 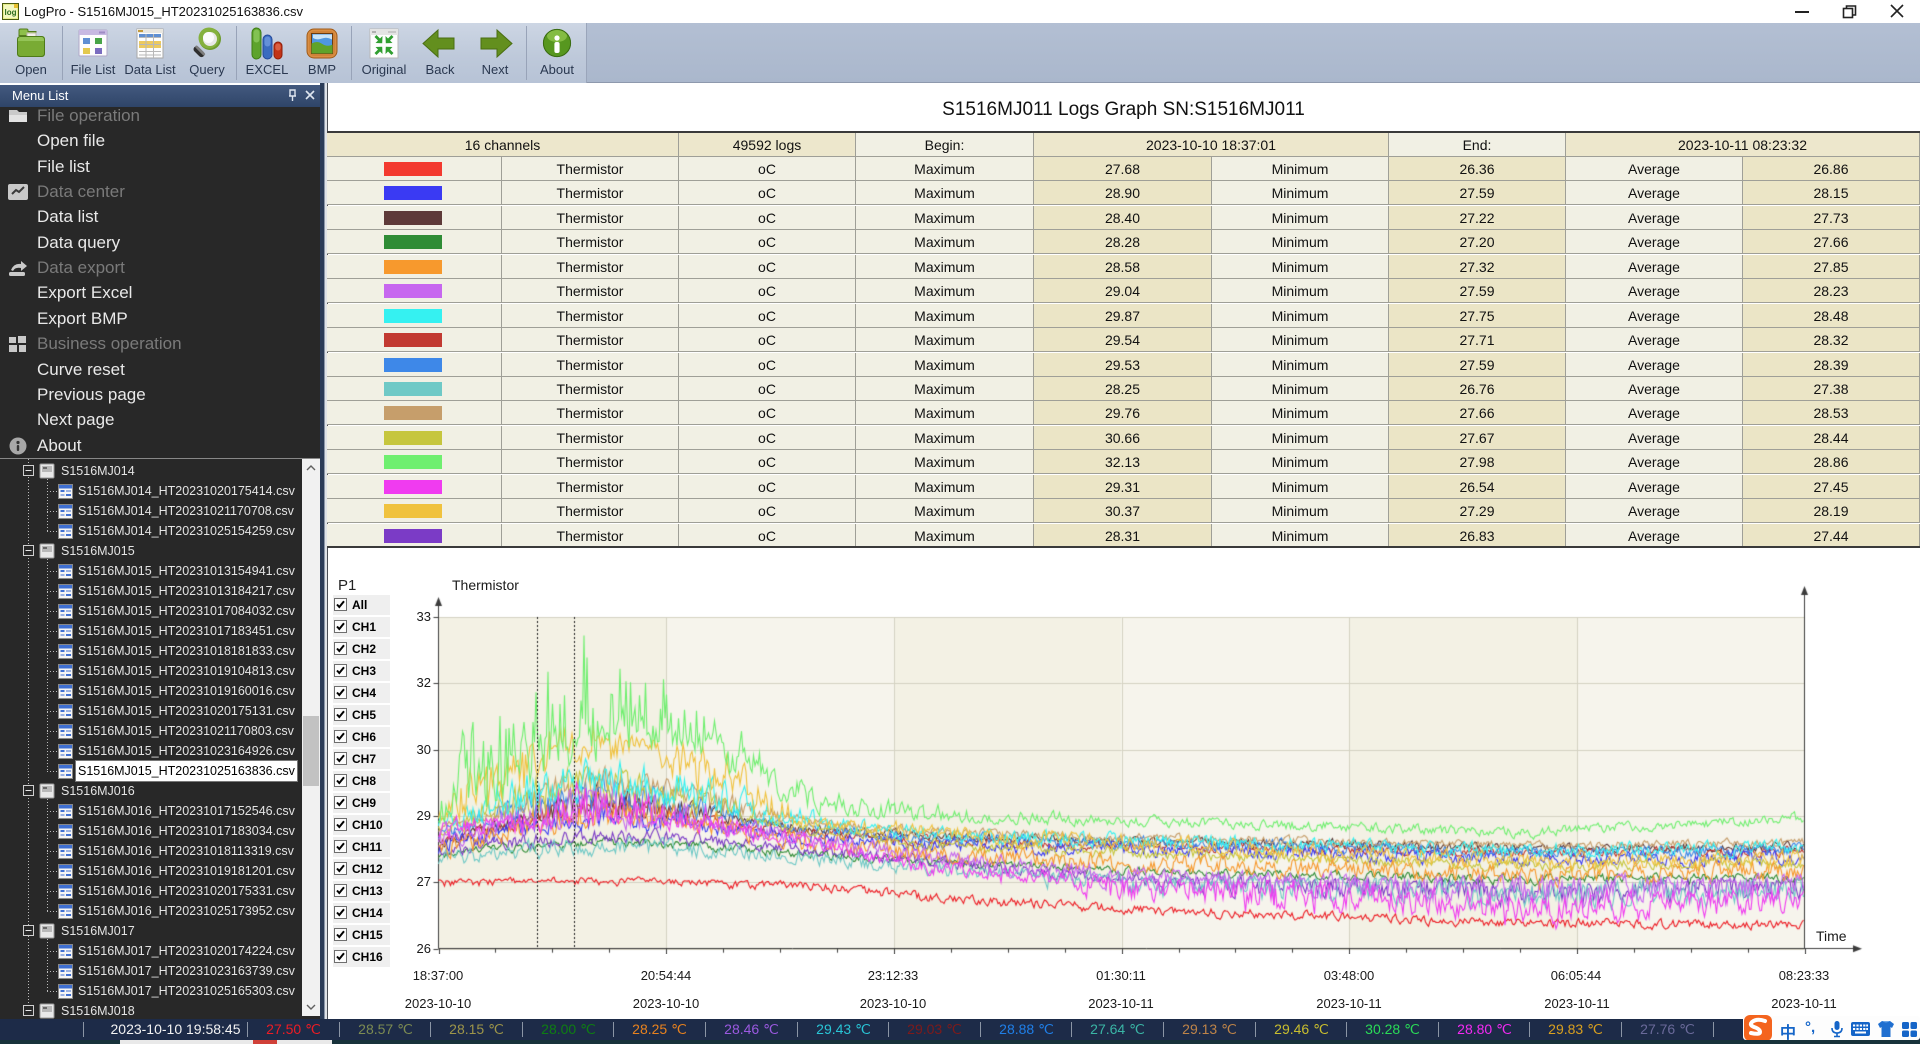 What do you see at coordinates (11, 12) in the screenshot?
I see `svg-text: log` at bounding box center [11, 12].